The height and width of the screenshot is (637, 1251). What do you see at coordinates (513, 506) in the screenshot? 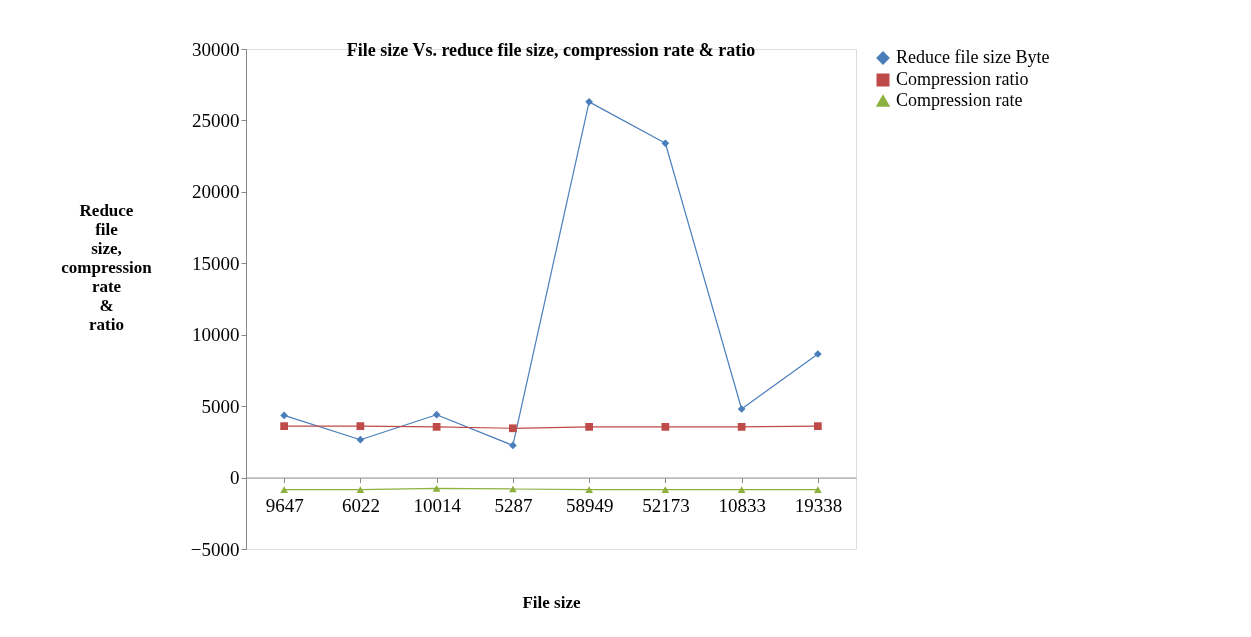
I see `x-tick-label: 5287` at bounding box center [513, 506].